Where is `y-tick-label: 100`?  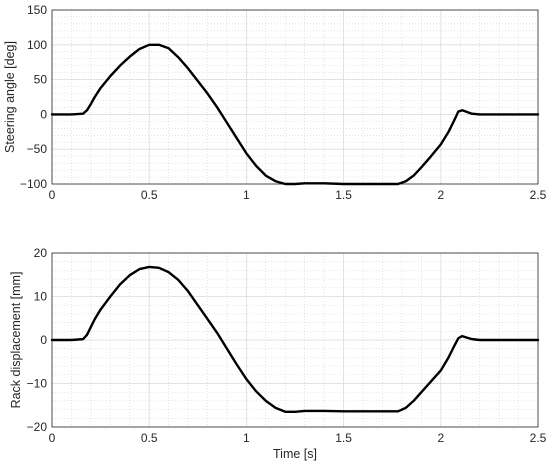
y-tick-label: 100 is located at coordinates (37, 45).